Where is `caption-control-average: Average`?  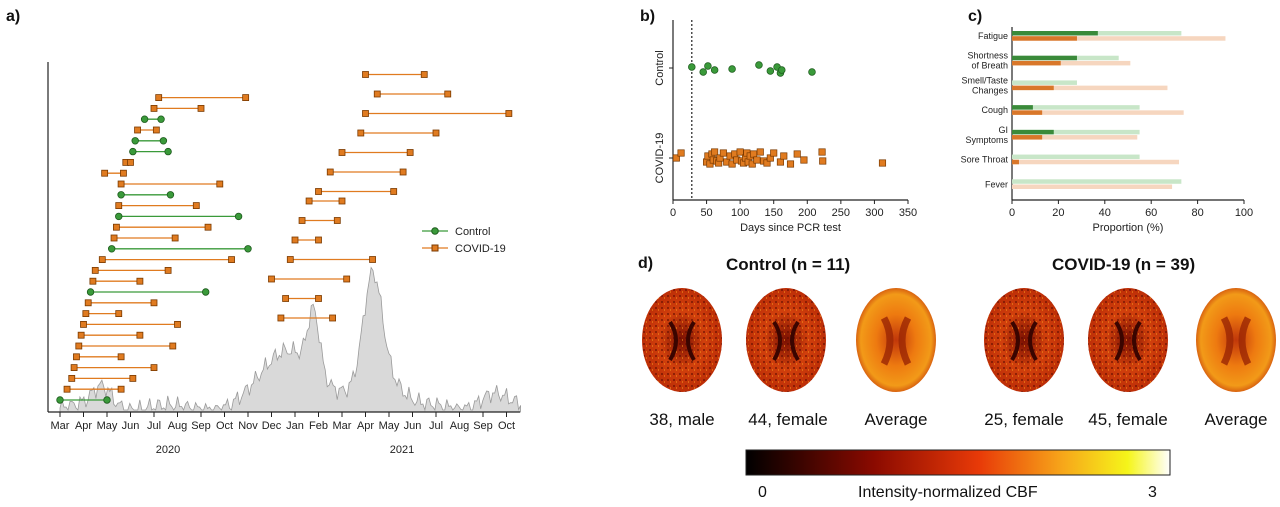
caption-control-average: Average is located at coordinates (896, 419).